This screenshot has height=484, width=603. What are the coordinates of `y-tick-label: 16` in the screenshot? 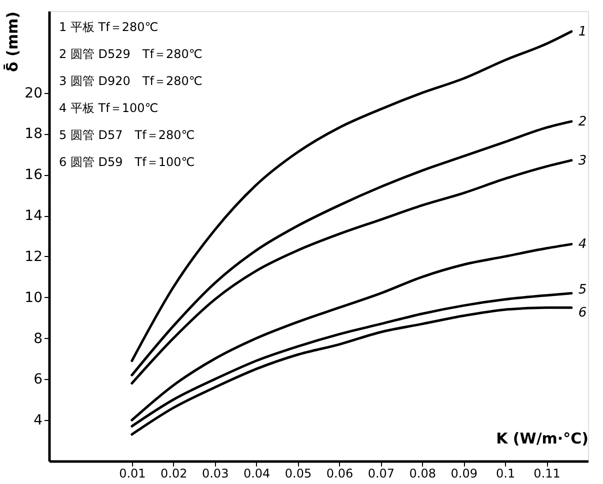 It's located at (33, 175).